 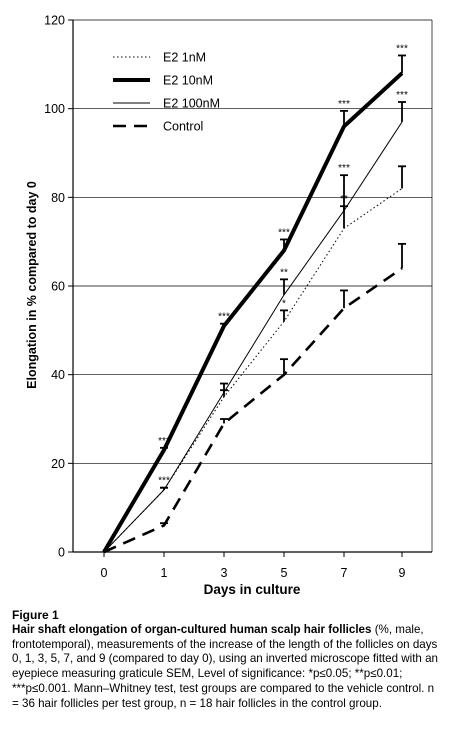 I want to click on y-tick-label: 40, so click(x=58, y=375).